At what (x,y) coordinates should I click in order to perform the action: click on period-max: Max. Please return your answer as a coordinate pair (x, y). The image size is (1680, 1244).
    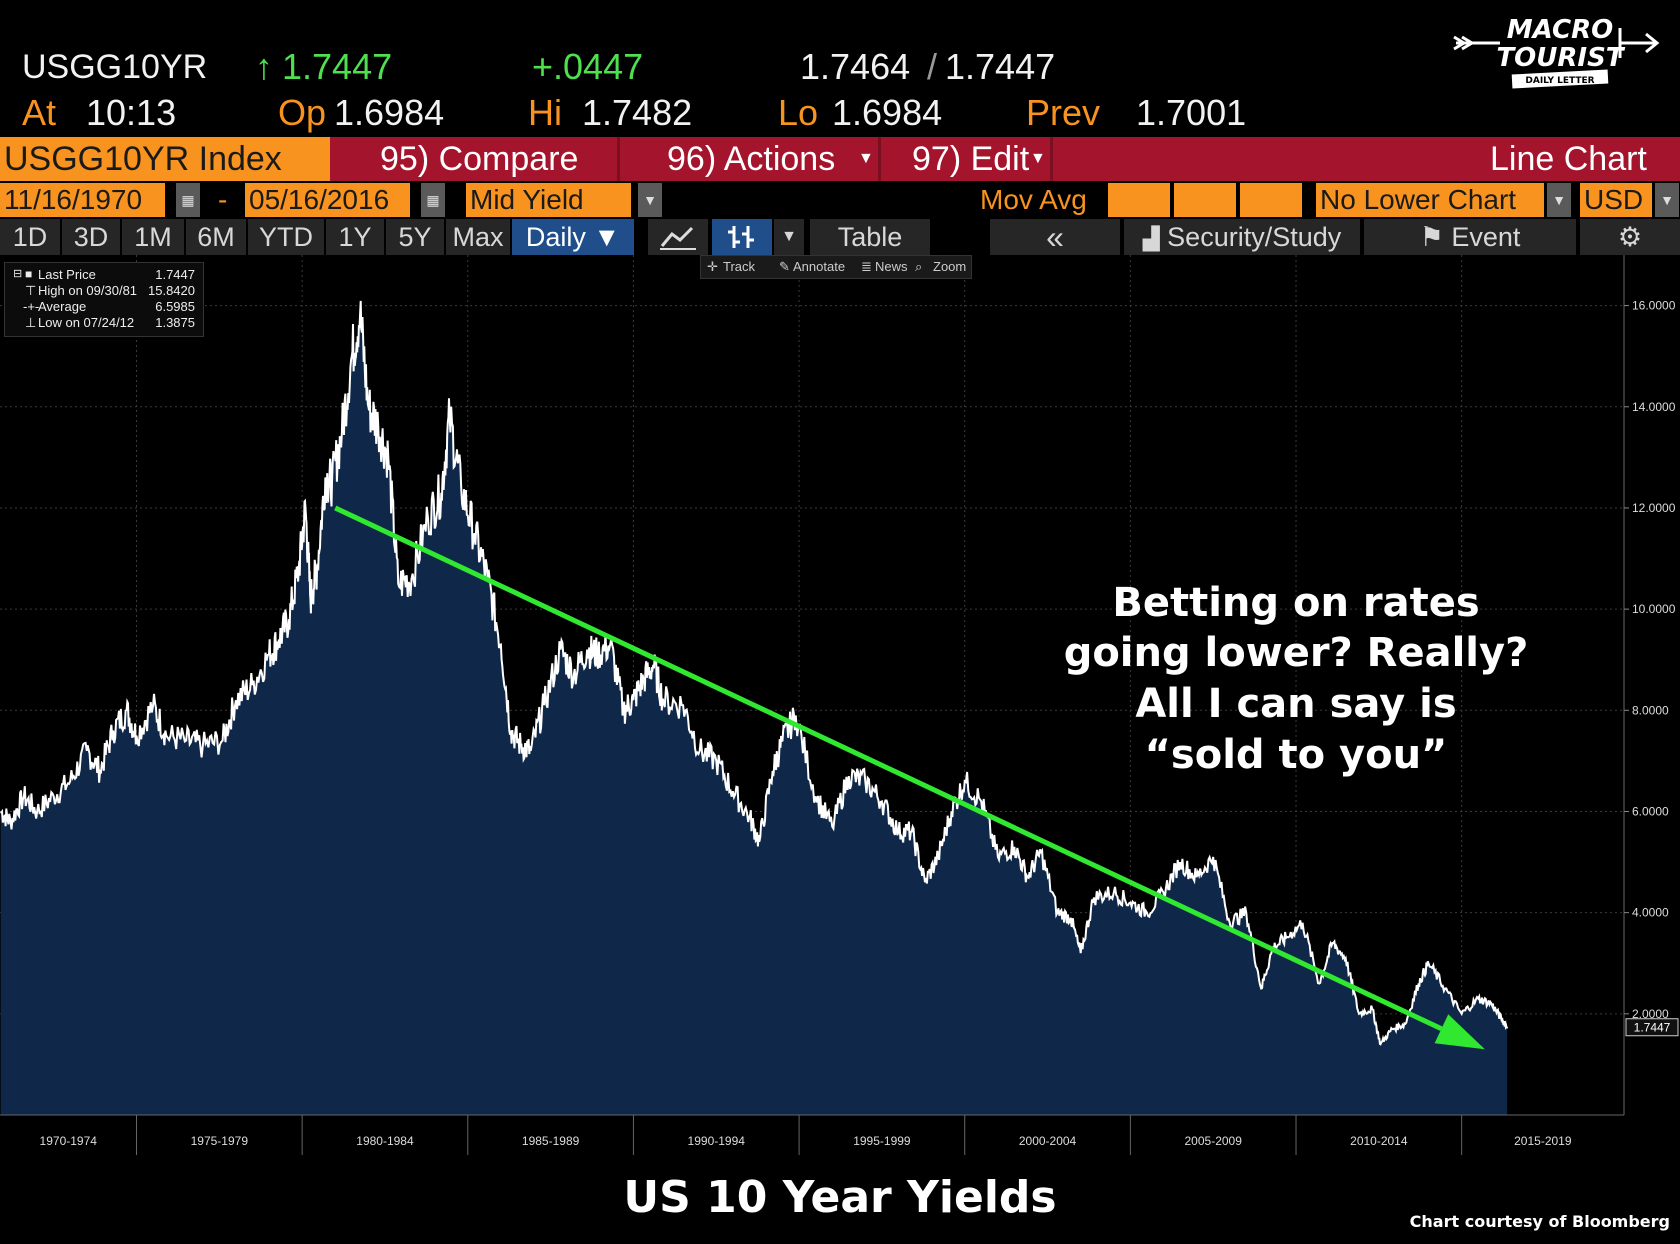
    Looking at the image, I should click on (478, 237).